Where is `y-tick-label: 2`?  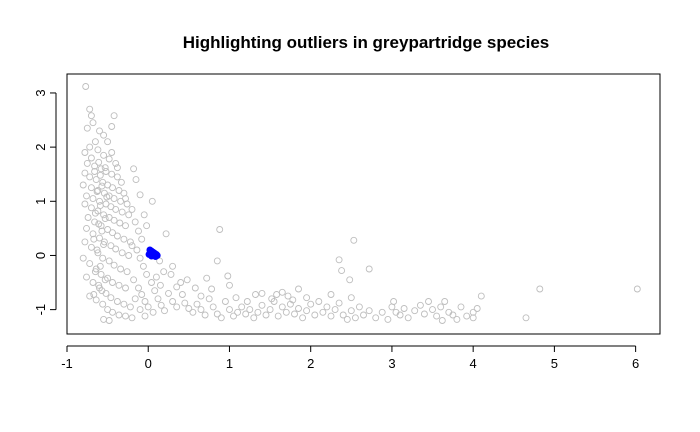
y-tick-label: 2 is located at coordinates (40, 147).